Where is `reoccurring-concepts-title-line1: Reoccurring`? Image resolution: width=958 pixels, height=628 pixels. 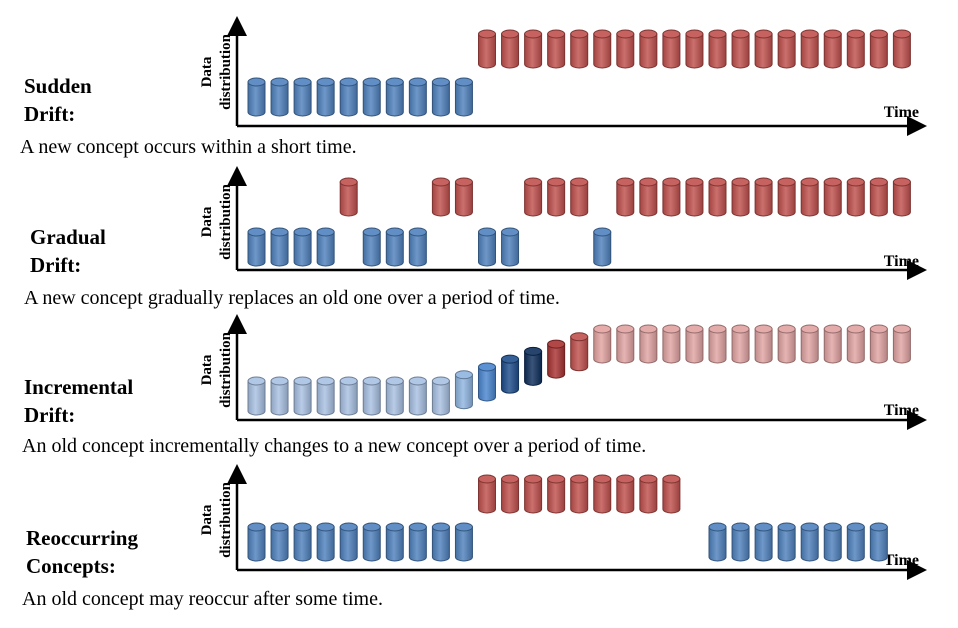
reoccurring-concepts-title-line1: Reoccurring is located at coordinates (82, 538).